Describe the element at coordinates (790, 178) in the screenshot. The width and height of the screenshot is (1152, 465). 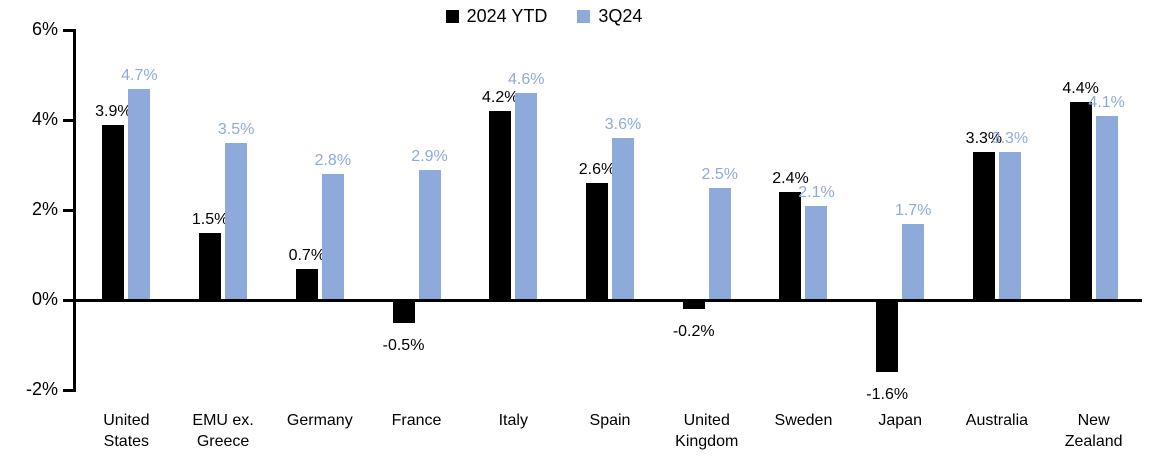
I see `data-label: 2.4%` at that location.